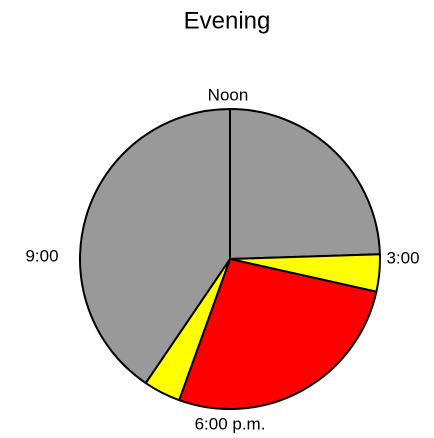  What do you see at coordinates (230, 423) in the screenshot?
I see `annotation: 6:00 p.m.` at bounding box center [230, 423].